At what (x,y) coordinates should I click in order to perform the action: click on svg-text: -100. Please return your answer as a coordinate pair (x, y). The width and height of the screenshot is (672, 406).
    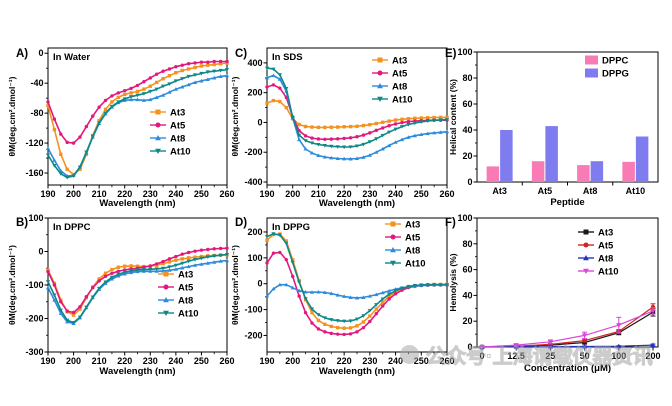
    Looking at the image, I should click on (253, 310).